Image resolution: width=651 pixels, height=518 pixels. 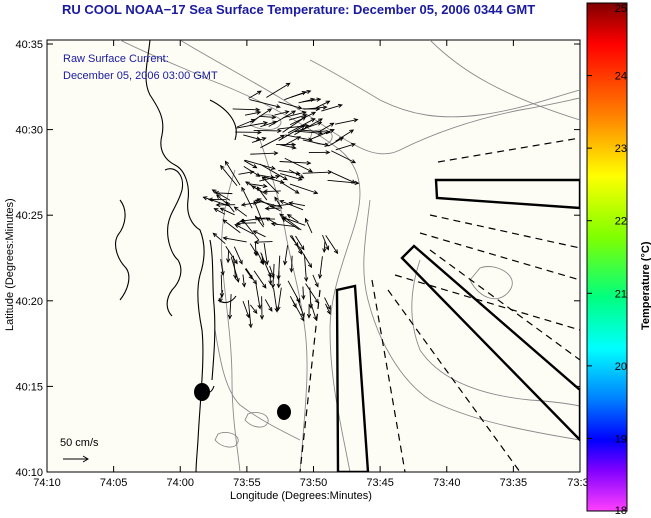 What do you see at coordinates (621, 367) in the screenshot?
I see `colorbar-tick-label: 20` at bounding box center [621, 367].